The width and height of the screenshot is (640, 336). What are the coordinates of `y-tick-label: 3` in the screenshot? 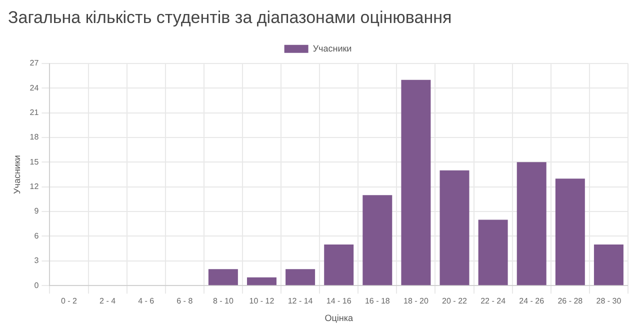 It's located at (37, 261).